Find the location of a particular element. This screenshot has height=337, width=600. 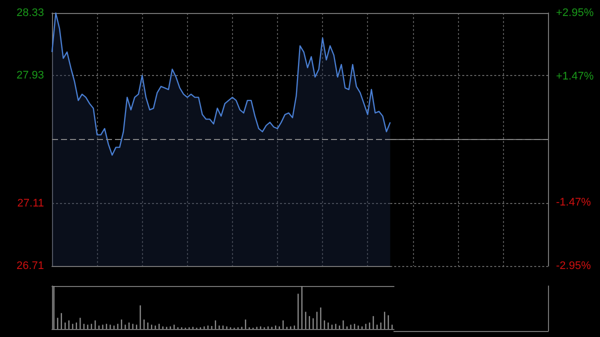

y2-tick-label: +2.95% is located at coordinates (575, 13).